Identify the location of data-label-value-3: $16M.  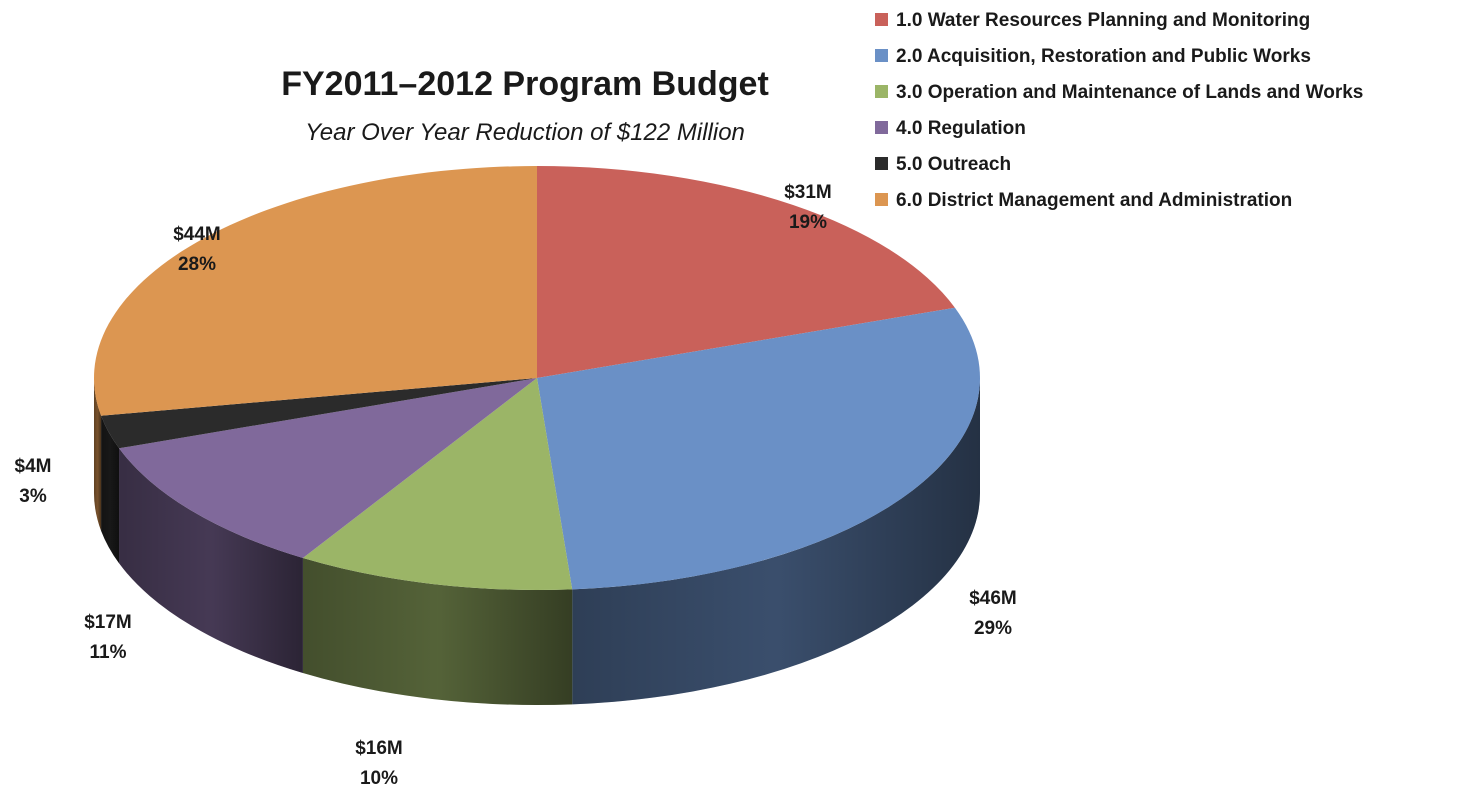
(379, 748).